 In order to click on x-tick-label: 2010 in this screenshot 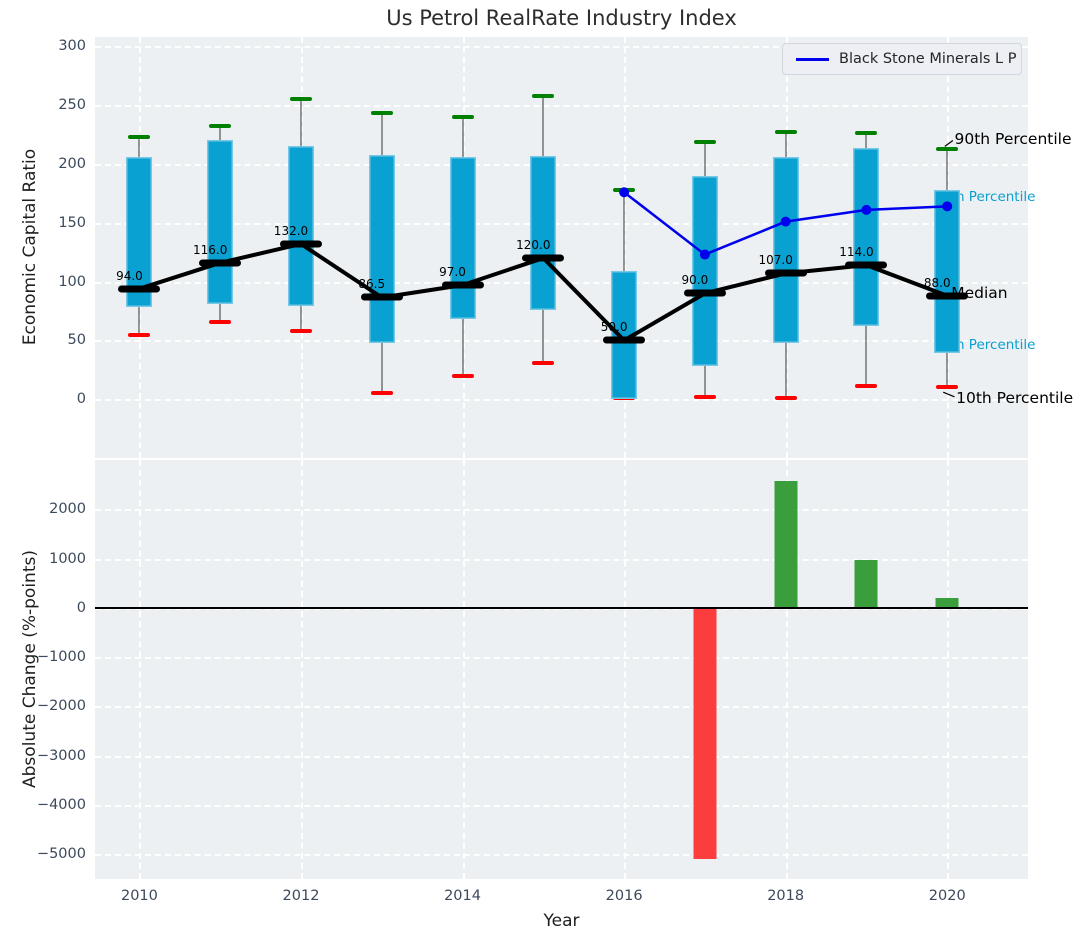, I will do `click(139, 896)`.